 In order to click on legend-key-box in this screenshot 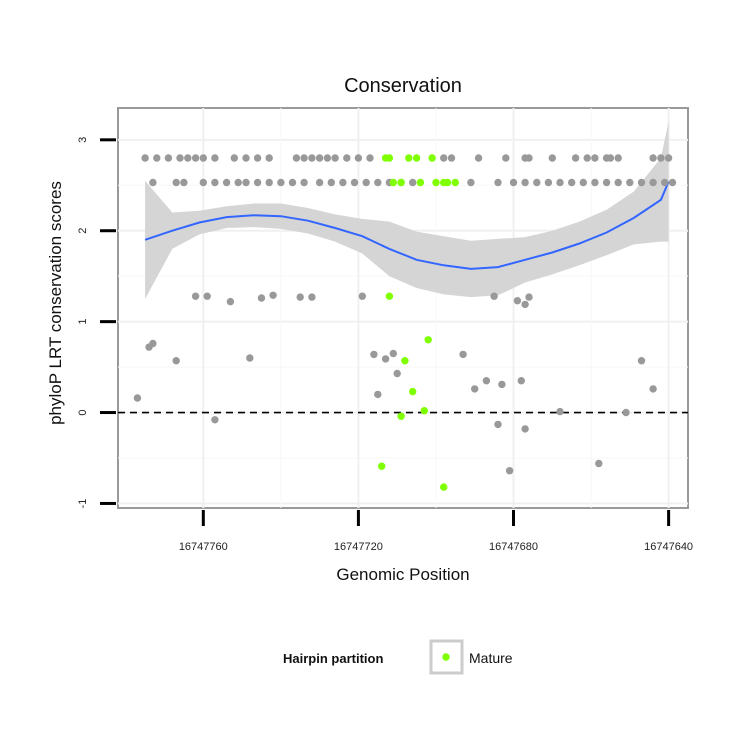, I will do `click(446, 657)`.